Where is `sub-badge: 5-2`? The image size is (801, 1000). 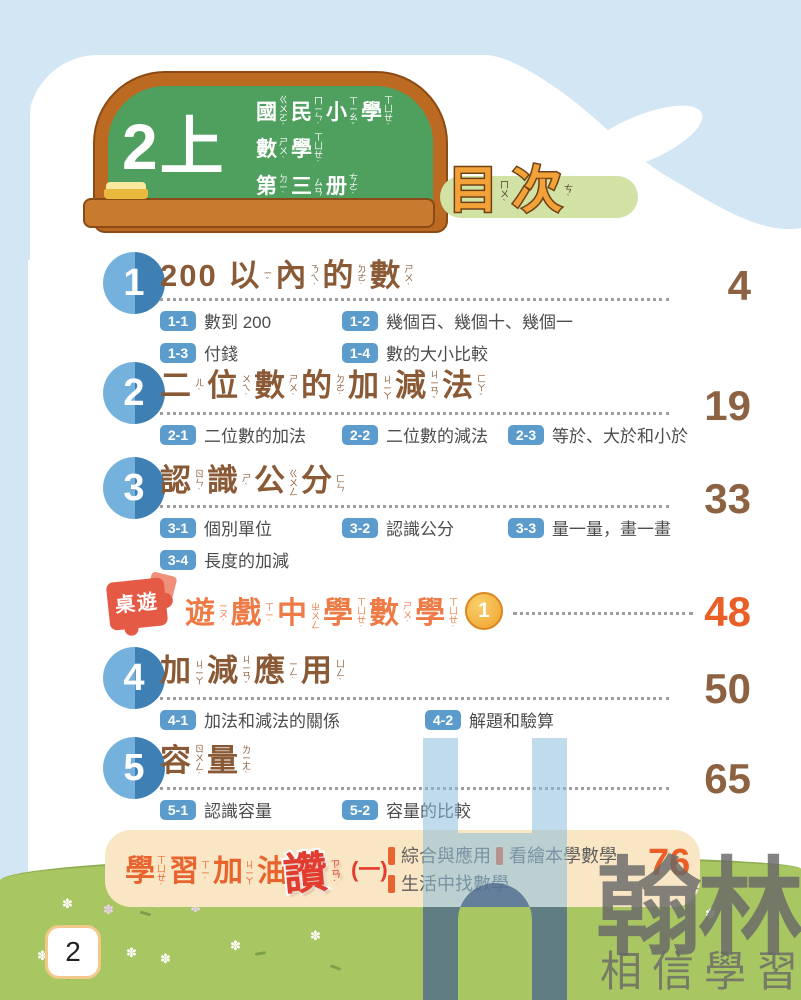 sub-badge: 5-2 is located at coordinates (360, 809).